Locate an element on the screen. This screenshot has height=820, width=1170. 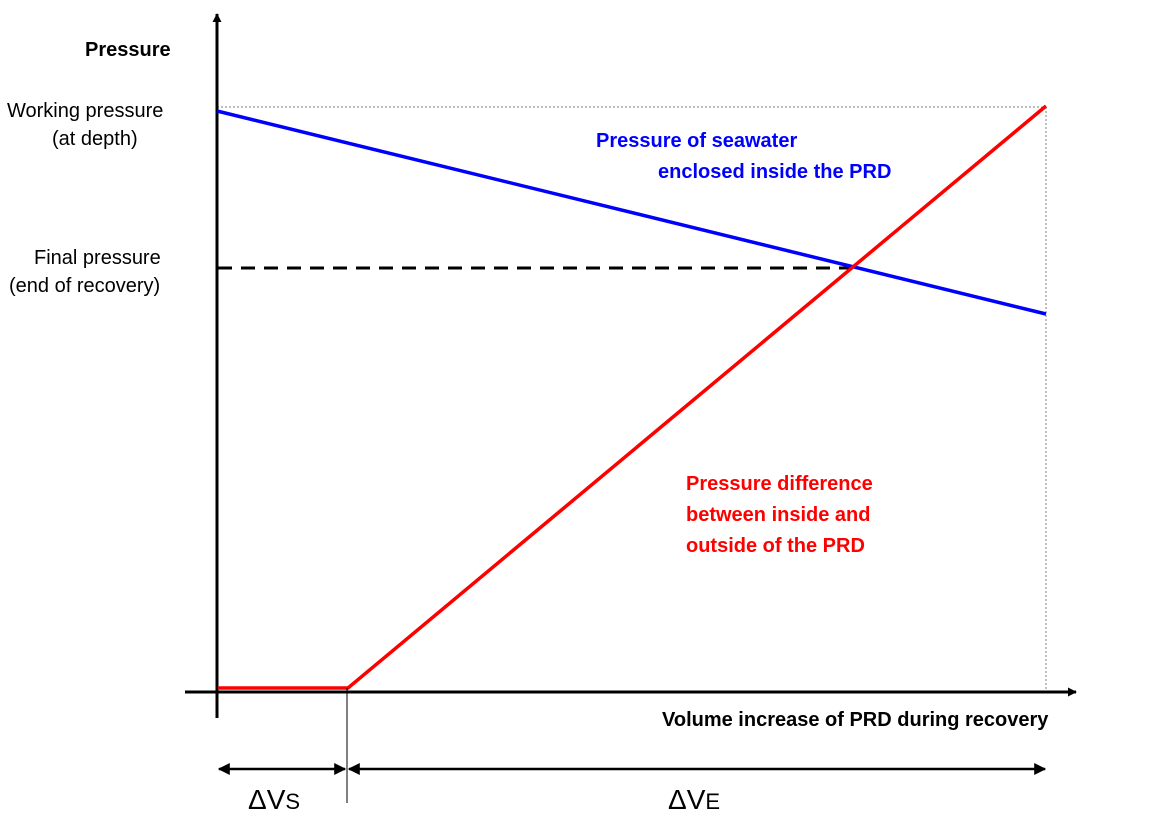
expansion-volume-label: ΔVE is located at coordinates (694, 799).